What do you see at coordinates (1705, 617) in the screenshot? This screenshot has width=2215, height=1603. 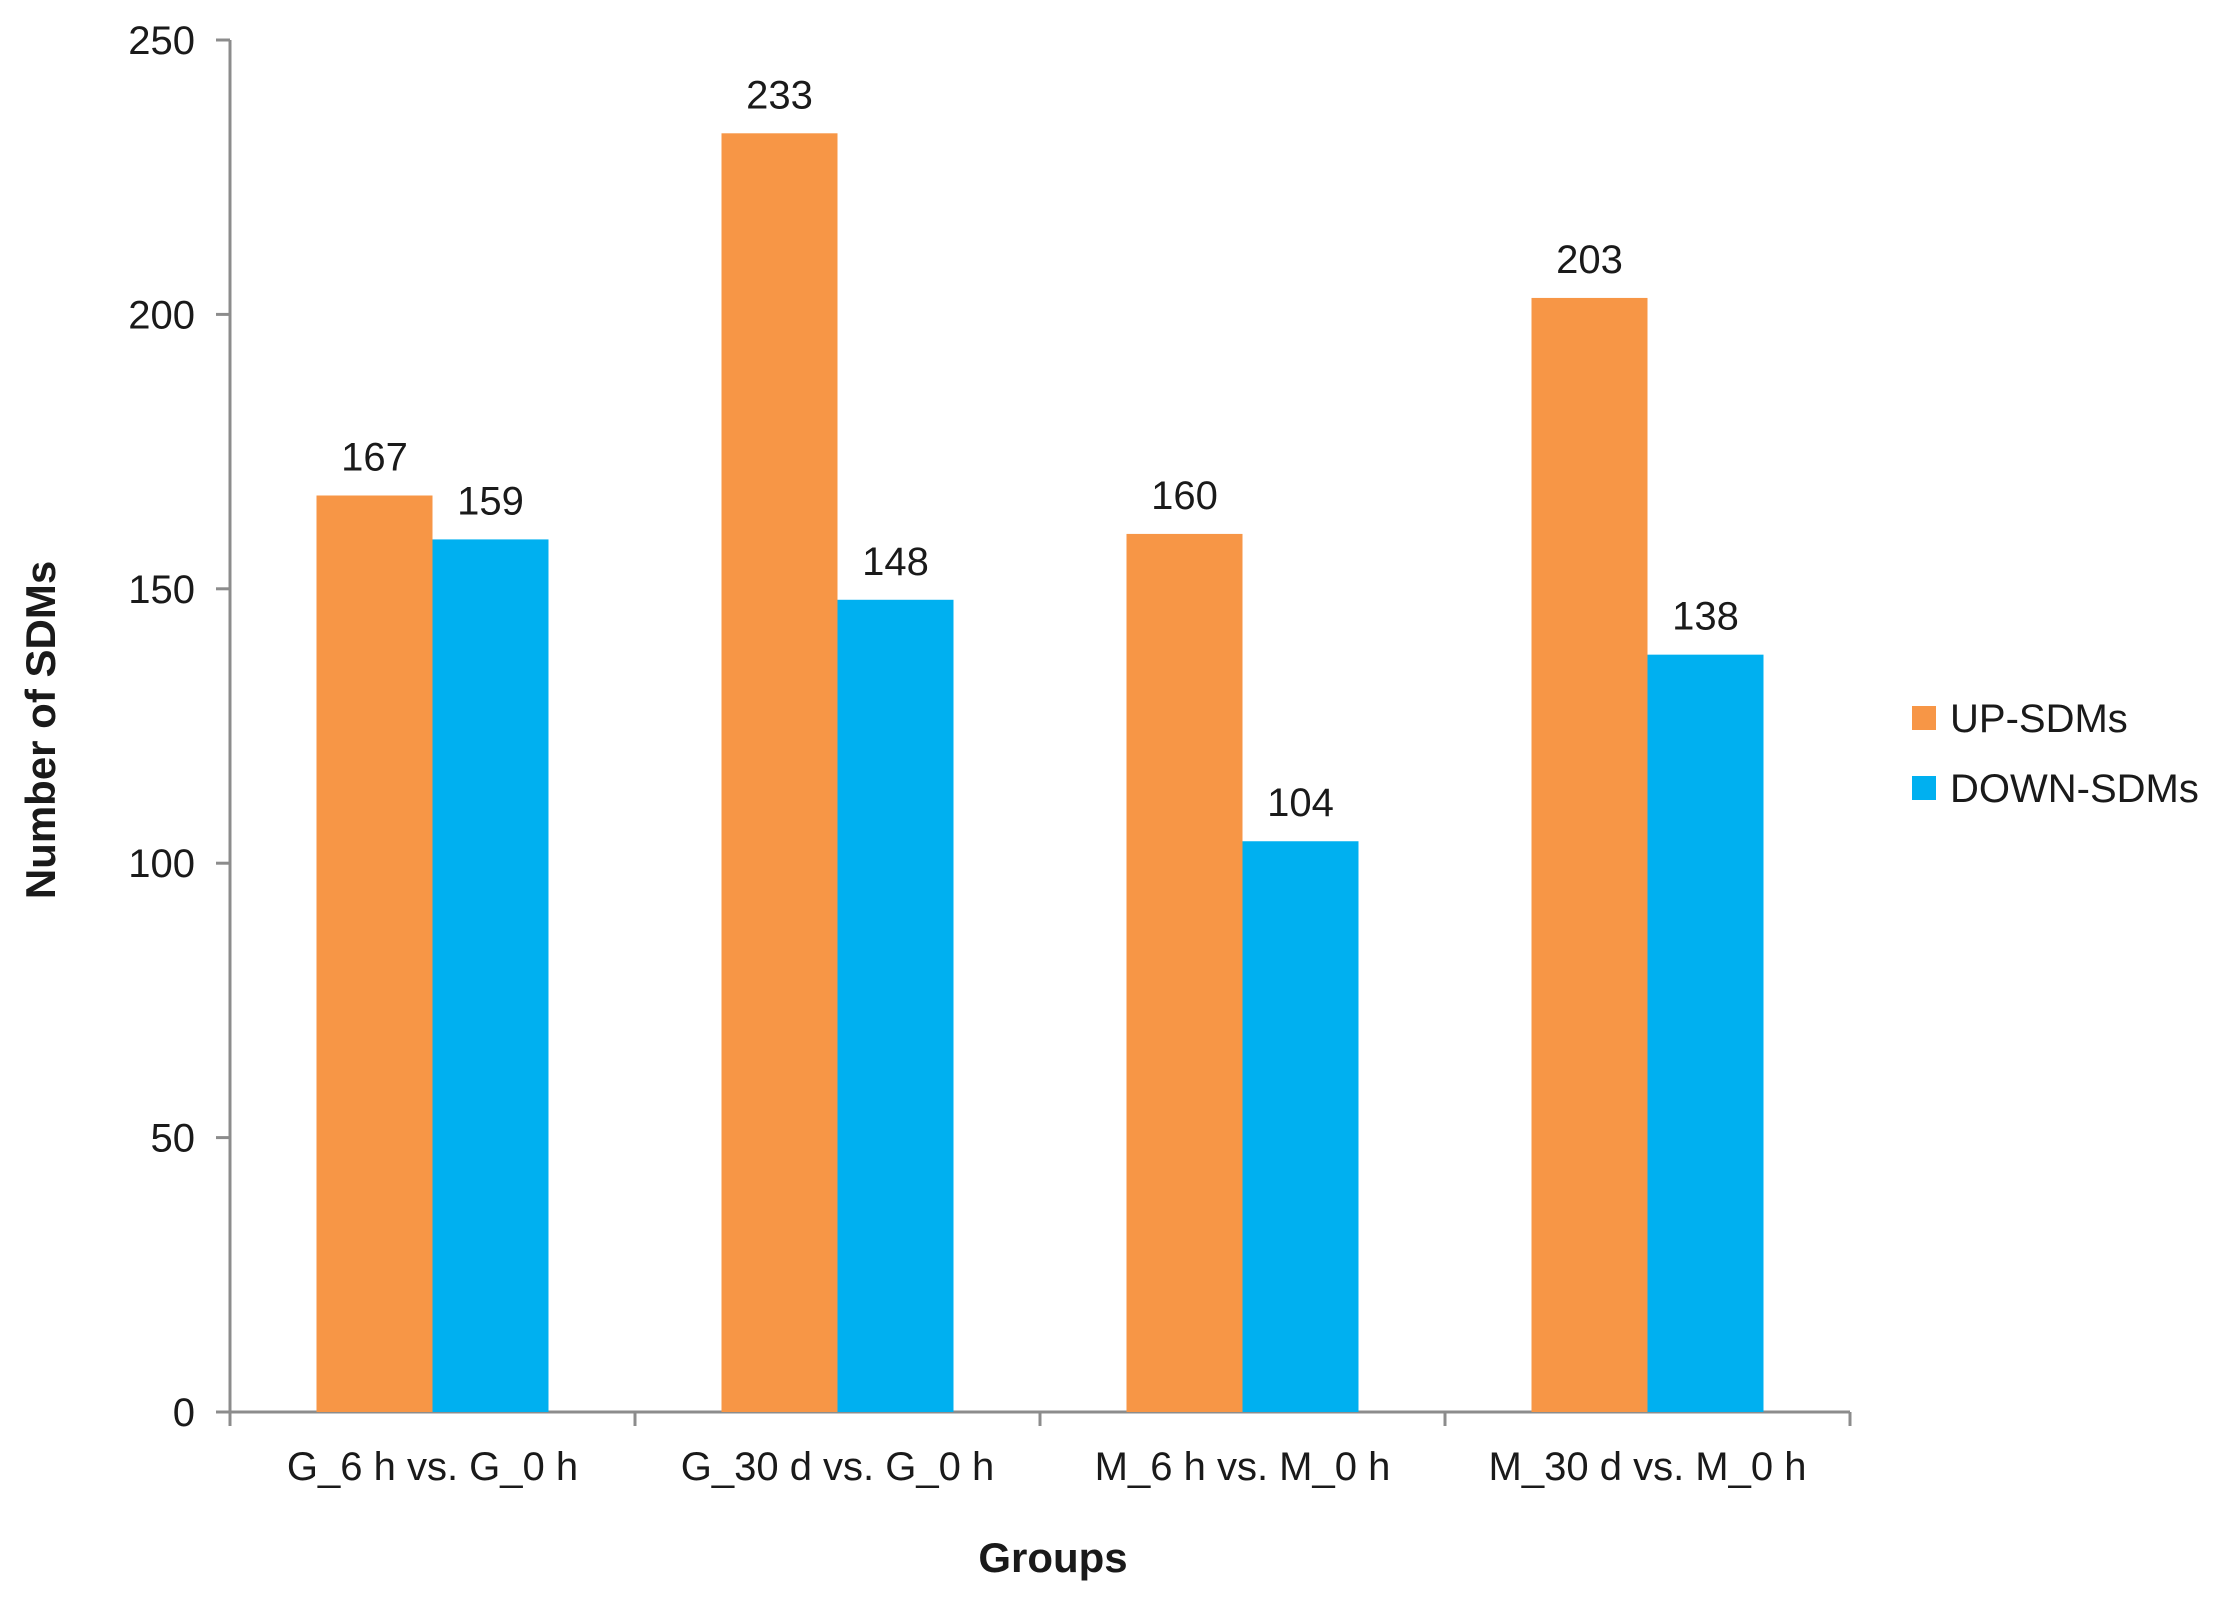 I see `data-label: 138` at bounding box center [1705, 617].